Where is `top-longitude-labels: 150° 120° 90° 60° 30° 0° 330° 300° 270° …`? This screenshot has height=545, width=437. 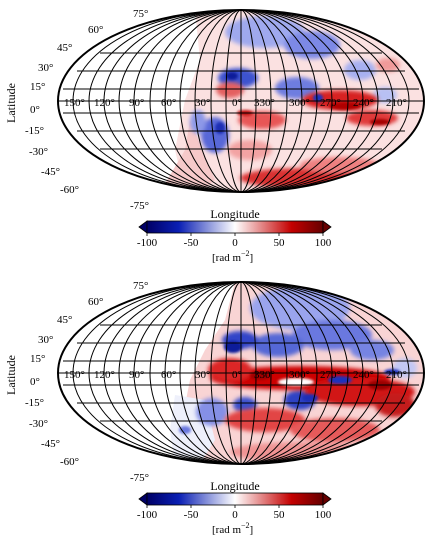 top-longitude-labels: 150° 120° 90° 60° 30° 0° 330° 300° 270° … is located at coordinates (235, 103).